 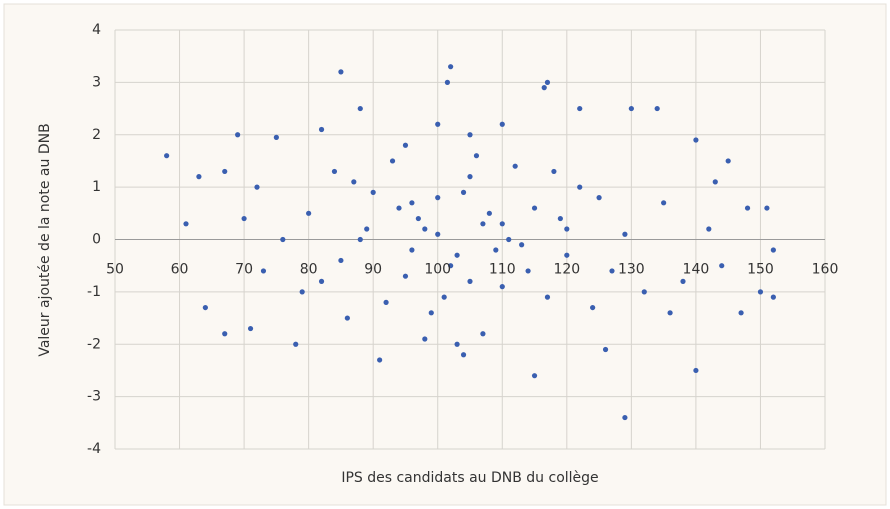 I want to click on x-tick-label: 100, so click(x=437, y=270).